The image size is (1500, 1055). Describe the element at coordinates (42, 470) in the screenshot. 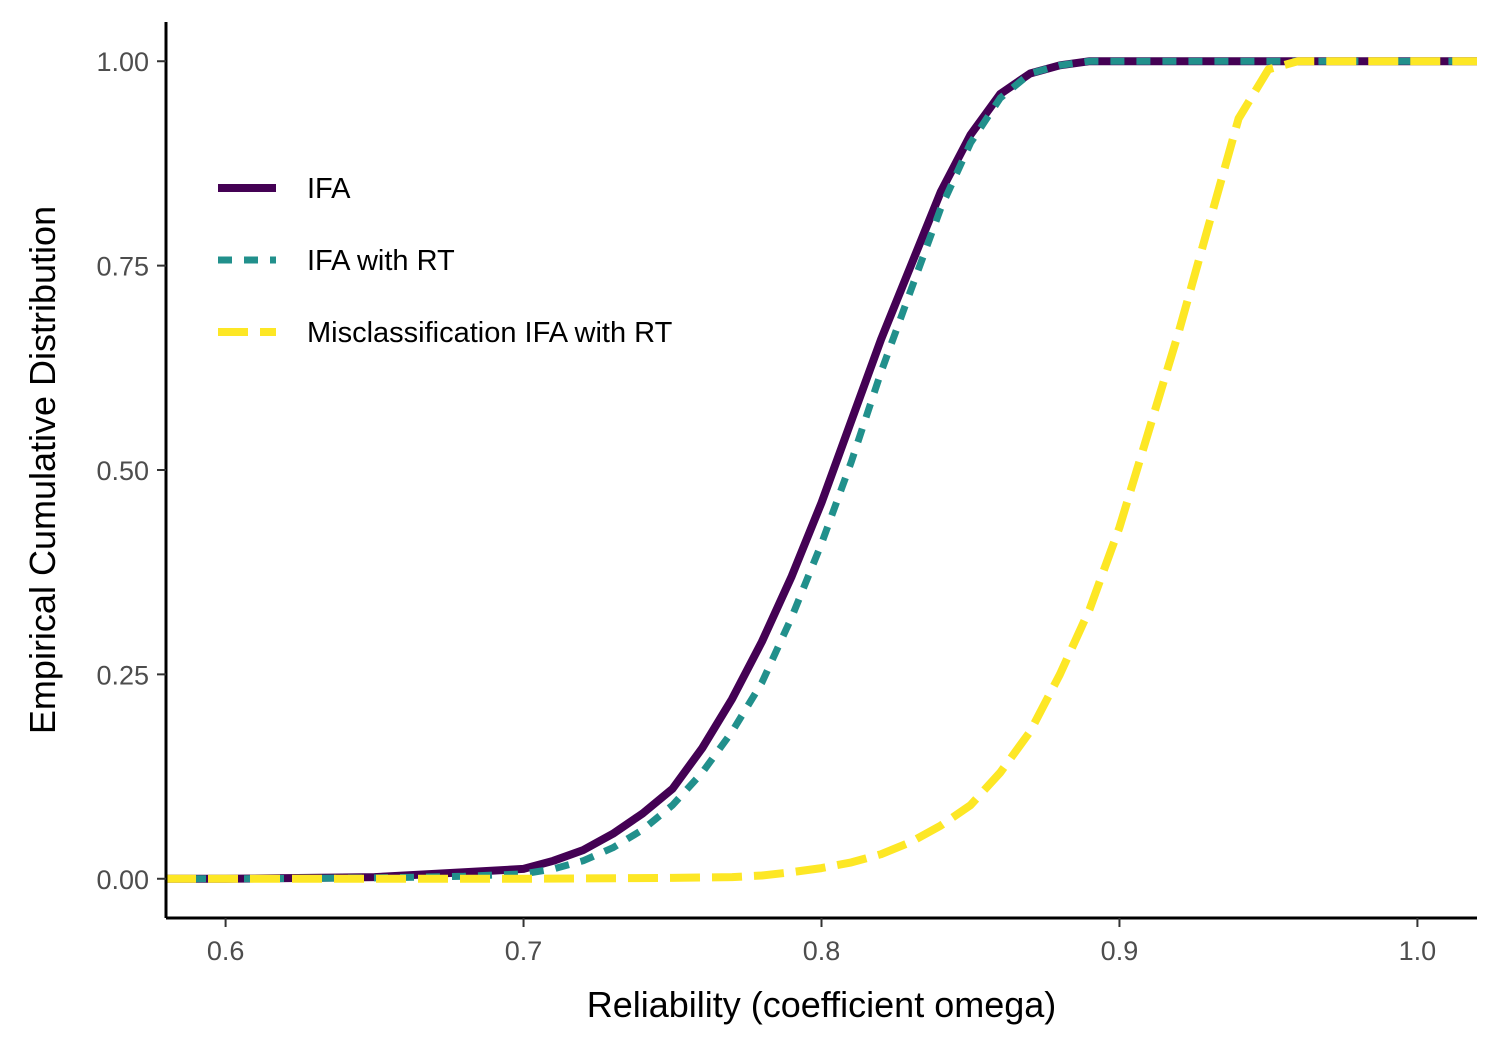

I see `y-axis-title: Empirical Cumulative Distribution` at that location.